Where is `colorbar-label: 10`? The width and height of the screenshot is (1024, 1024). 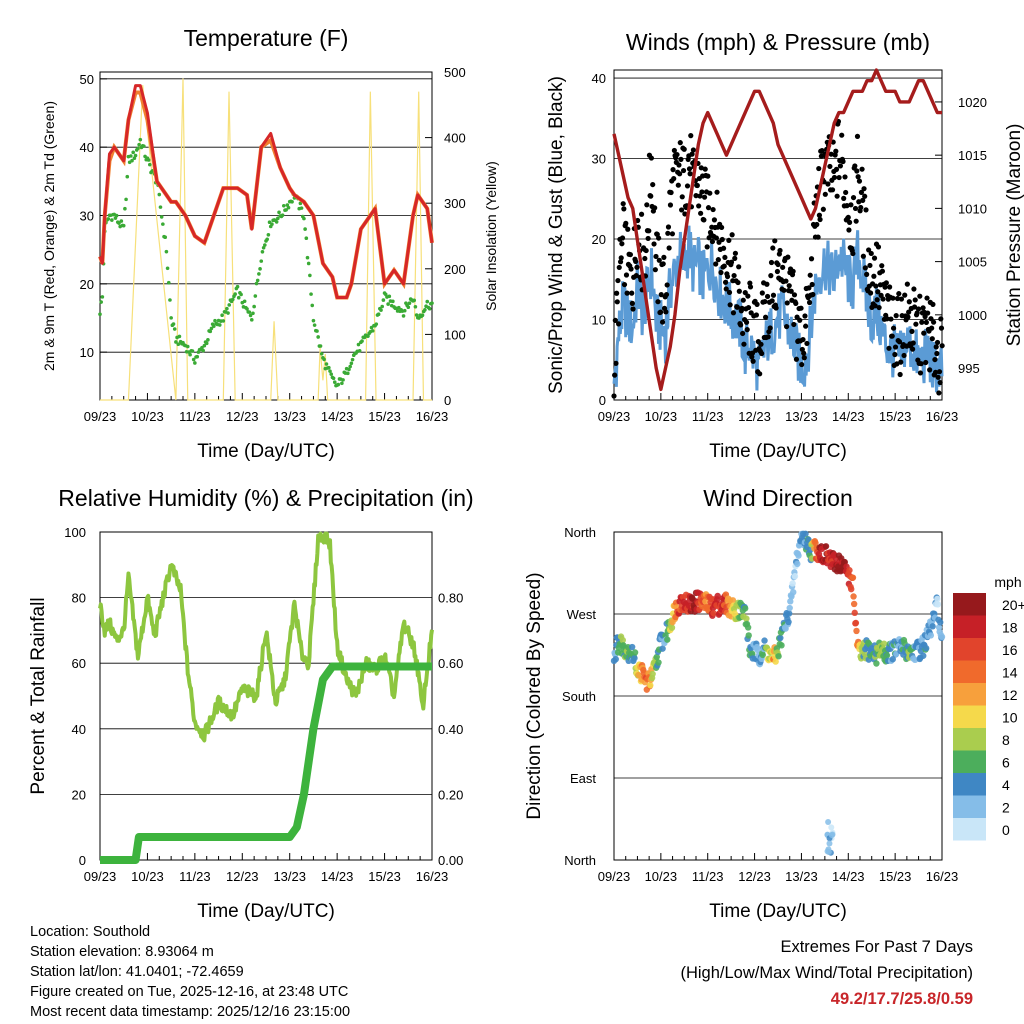
colorbar-label: 10 is located at coordinates (1010, 718).